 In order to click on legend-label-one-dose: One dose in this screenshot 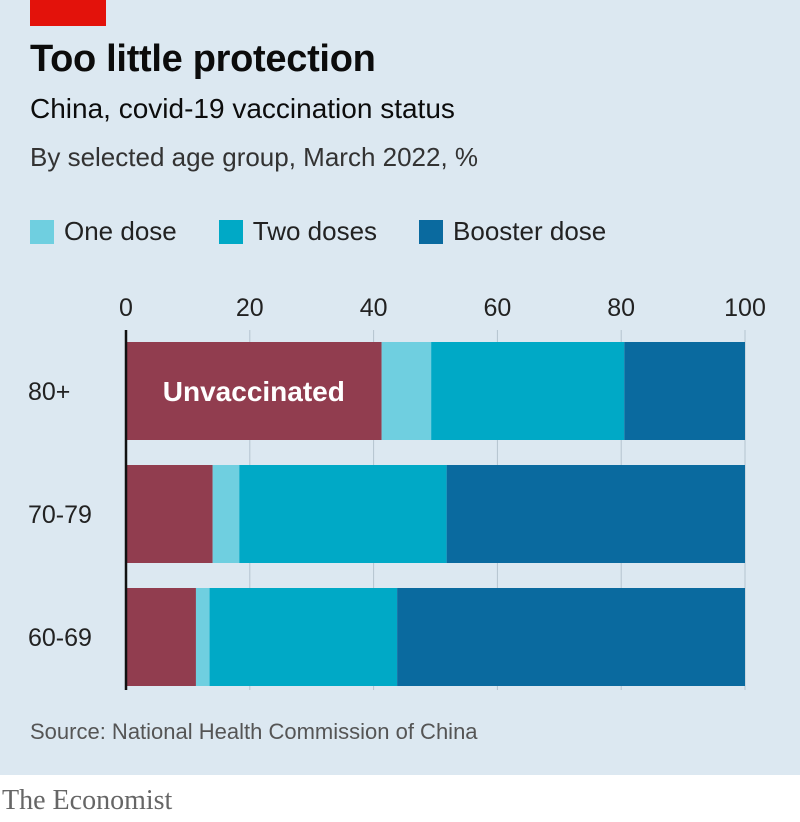, I will do `click(120, 231)`.